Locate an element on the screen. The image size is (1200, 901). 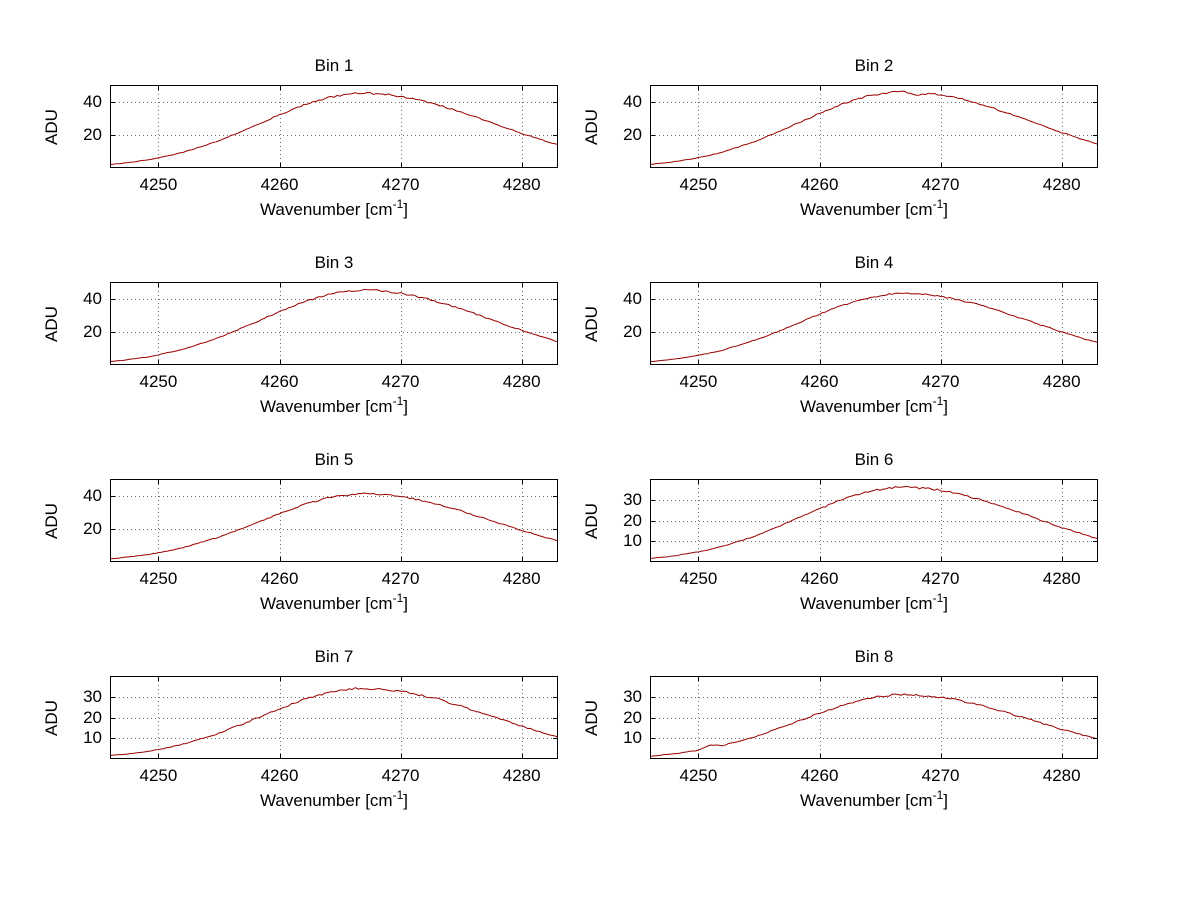
subplot-title: Bin 3 is located at coordinates (334, 262).